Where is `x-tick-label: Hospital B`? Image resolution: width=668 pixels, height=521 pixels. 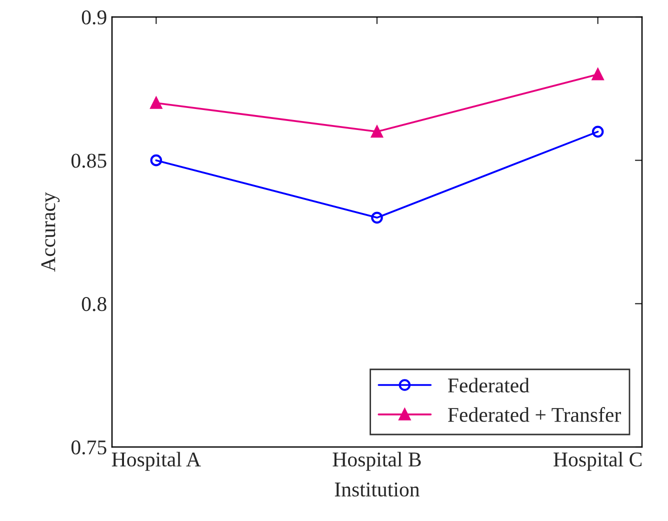 x-tick-label: Hospital B is located at coordinates (376, 461).